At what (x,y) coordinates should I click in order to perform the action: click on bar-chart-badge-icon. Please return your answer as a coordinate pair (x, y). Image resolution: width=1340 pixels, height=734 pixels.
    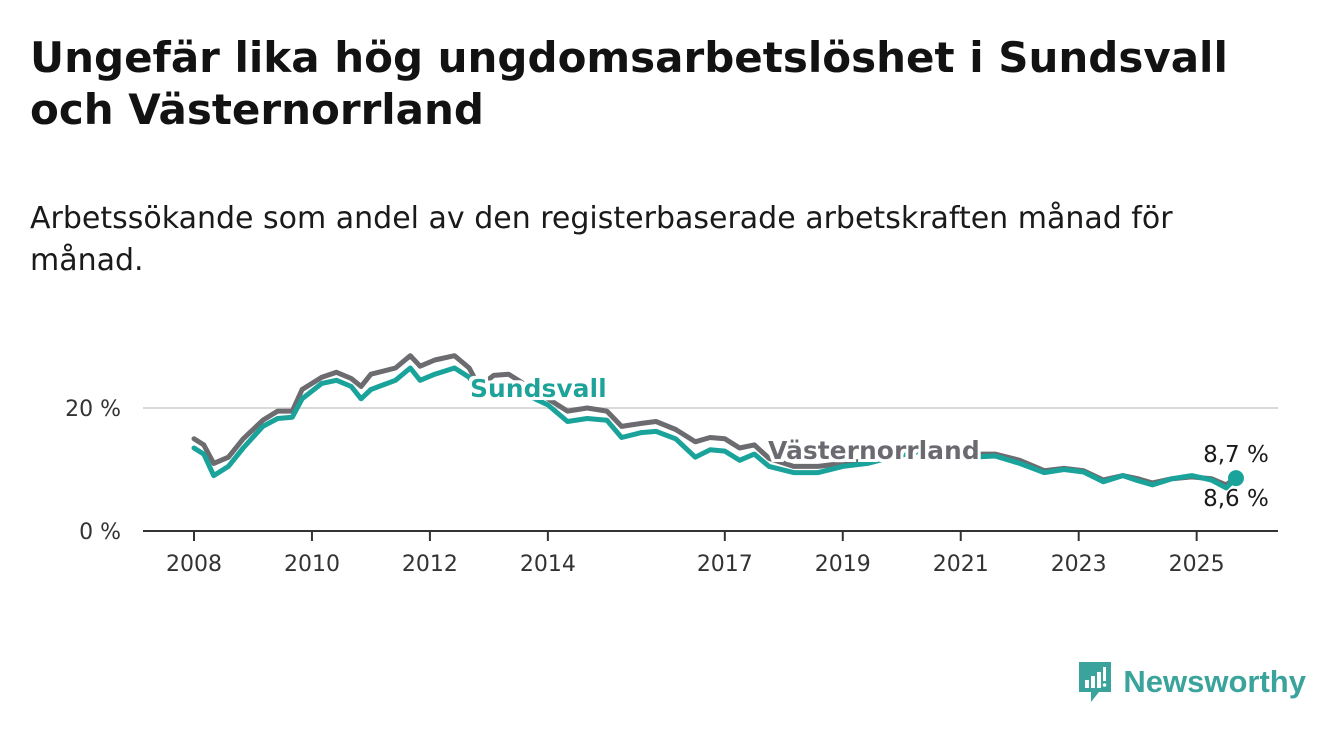
    Looking at the image, I should click on (1095, 682).